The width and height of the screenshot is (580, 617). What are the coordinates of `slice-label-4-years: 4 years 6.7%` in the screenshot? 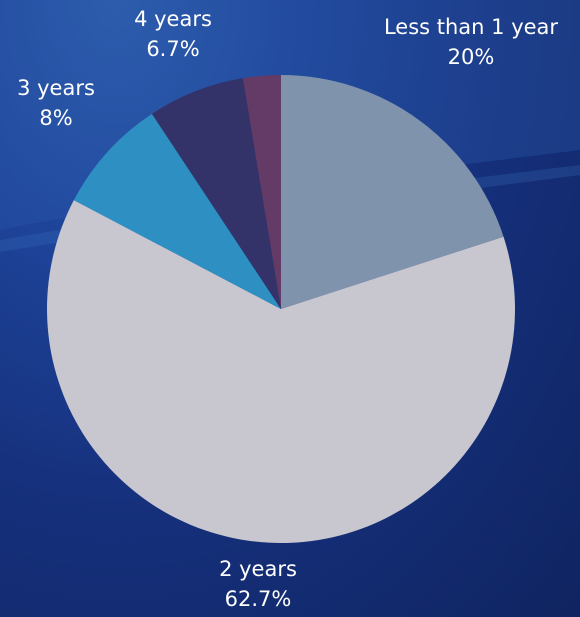 It's located at (173, 34).